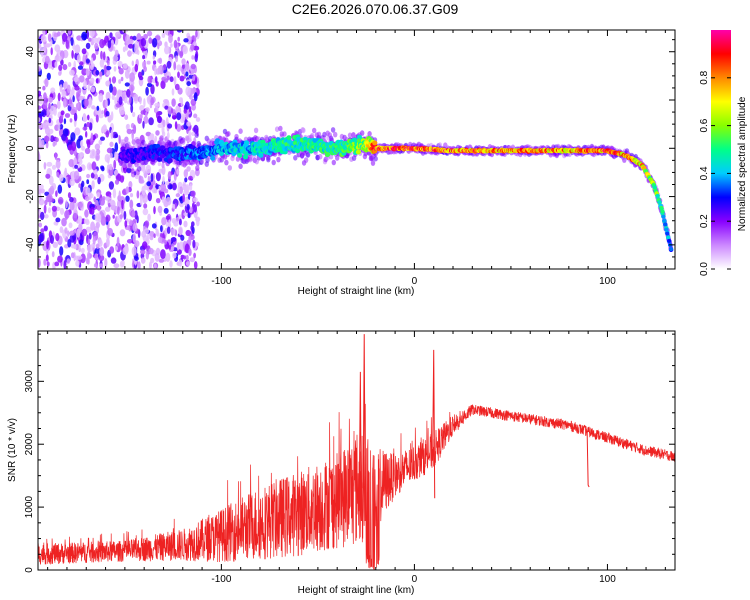  I want to click on spectrogram-y-label: Frequency (Hz), so click(12, 149).